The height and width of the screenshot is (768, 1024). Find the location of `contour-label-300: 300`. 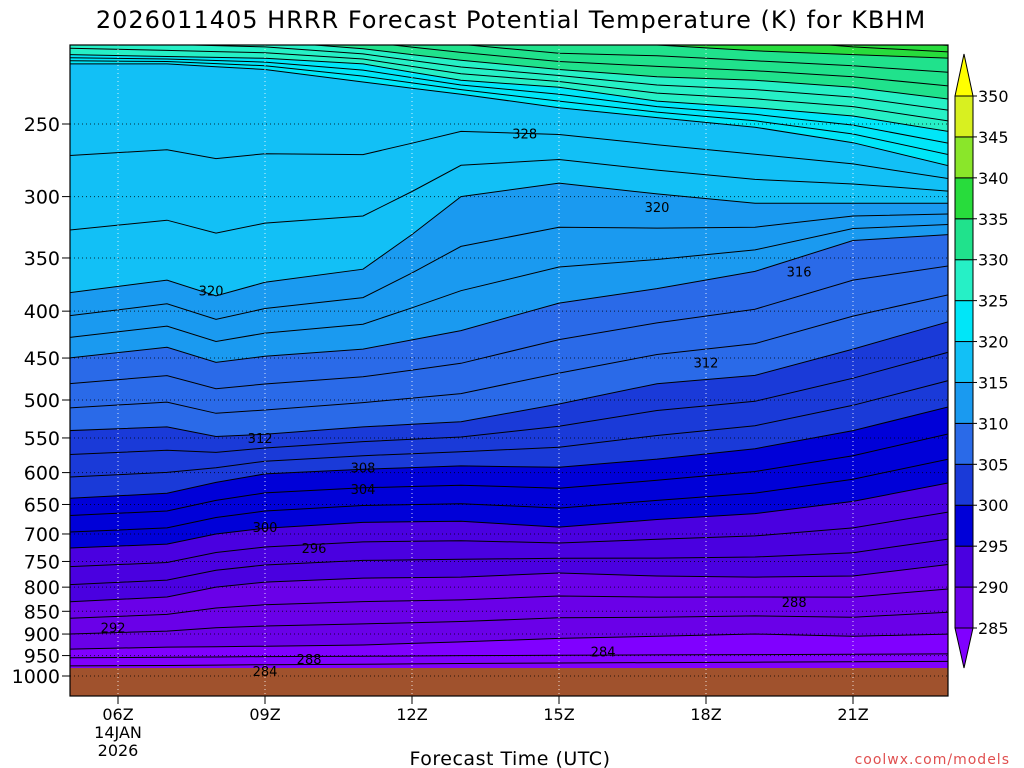

contour-label-300: 300 is located at coordinates (265, 528).